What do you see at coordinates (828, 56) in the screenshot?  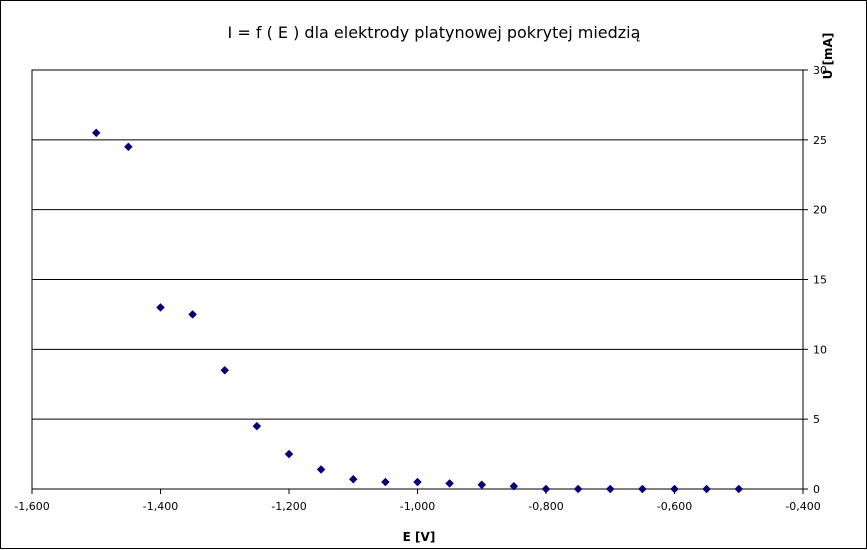 I see `y-axis-title: U [mA]` at bounding box center [828, 56].